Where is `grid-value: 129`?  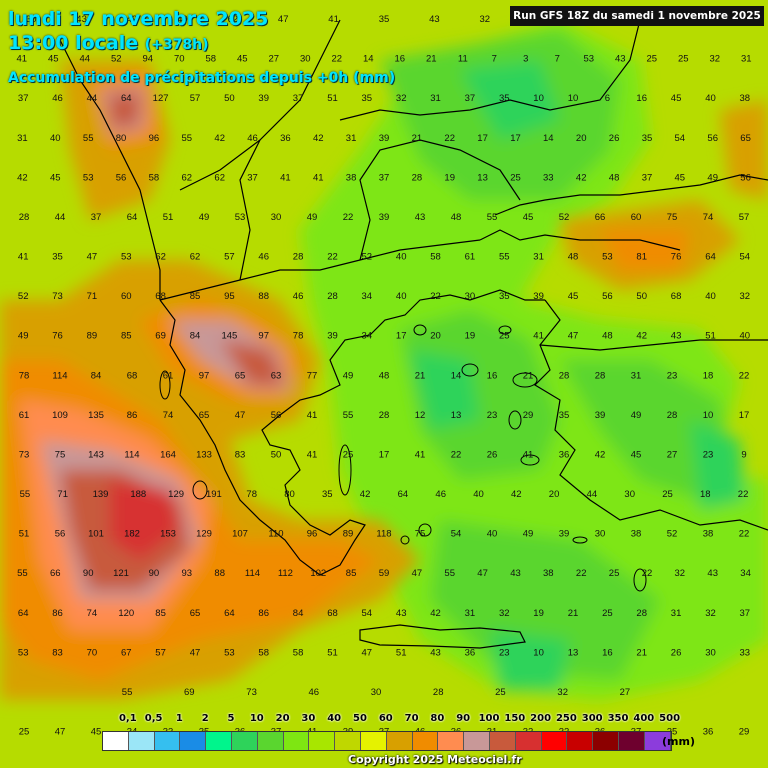
grid-value: 129 is located at coordinates (204, 534).